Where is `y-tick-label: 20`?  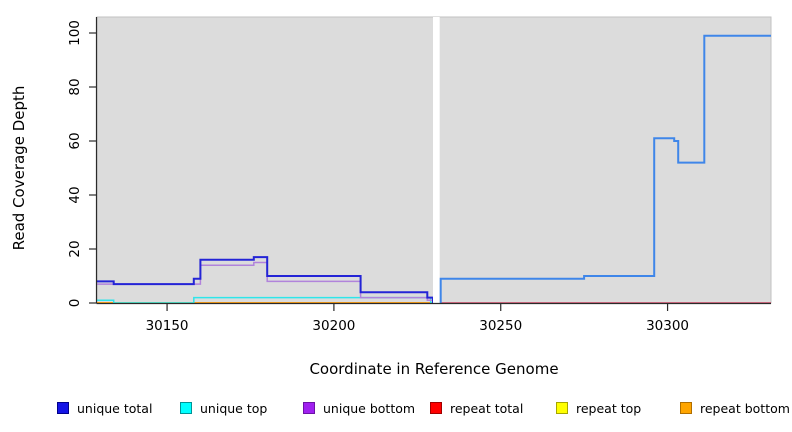
y-tick-label: 20 is located at coordinates (75, 248).